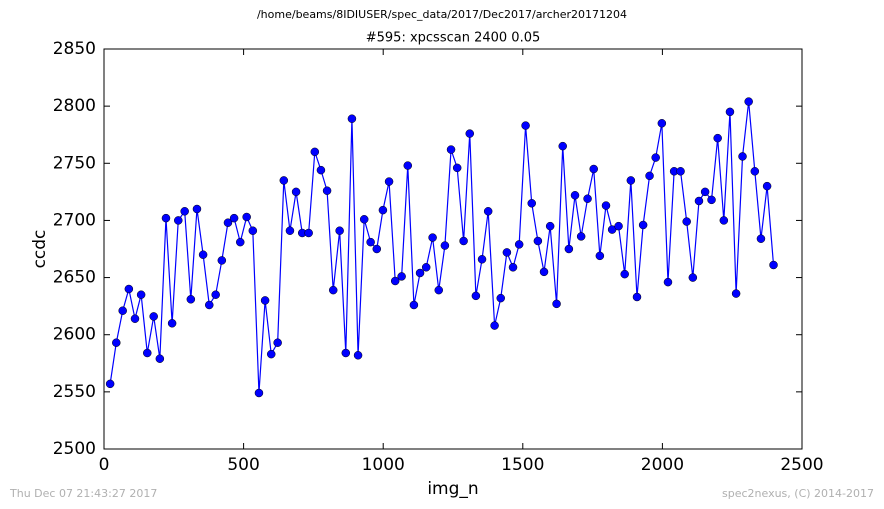 Image resolution: width=884 pixels, height=509 pixels. Describe the element at coordinates (798, 493) in the screenshot. I see `footer-credit: spec2nexus, (C) 2014-2017` at that location.